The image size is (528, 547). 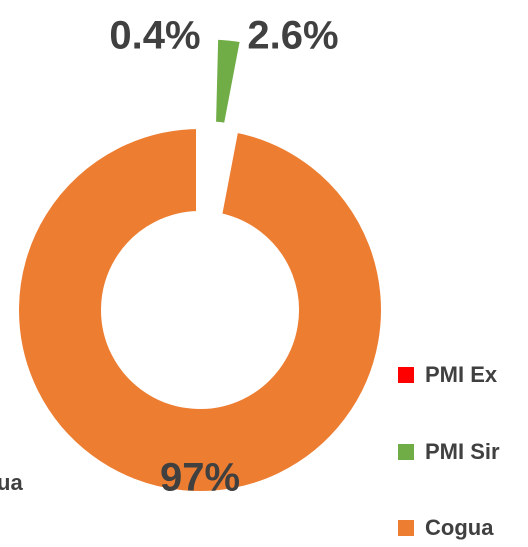 I want to click on annotation: ua, so click(x=11, y=482).